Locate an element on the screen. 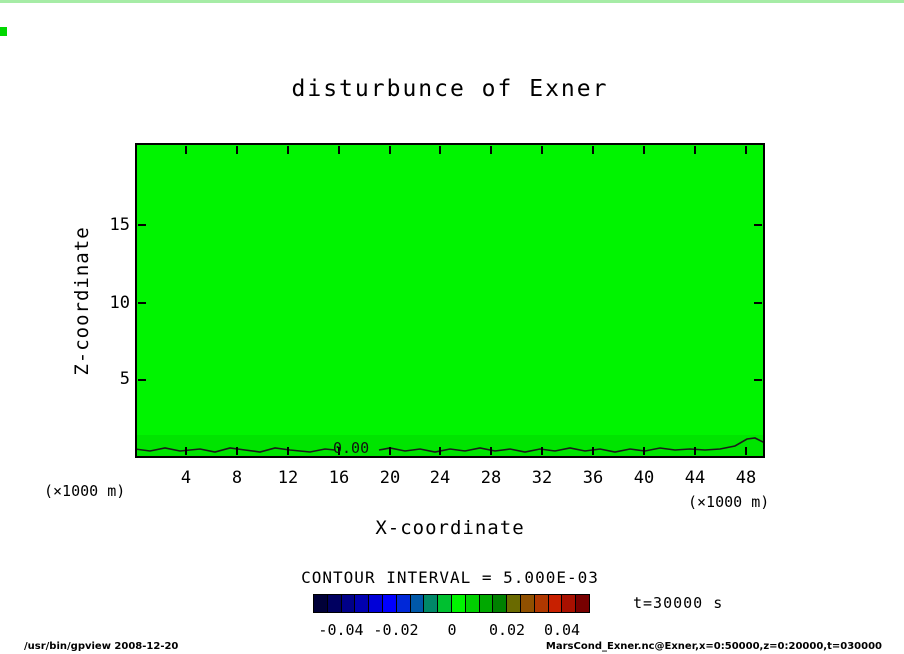  x-tick-label: 48 is located at coordinates (746, 478).